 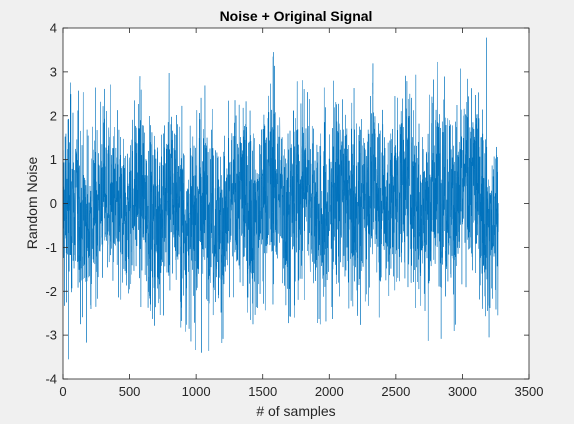 I want to click on y-tick-label: 1, so click(x=53, y=159).